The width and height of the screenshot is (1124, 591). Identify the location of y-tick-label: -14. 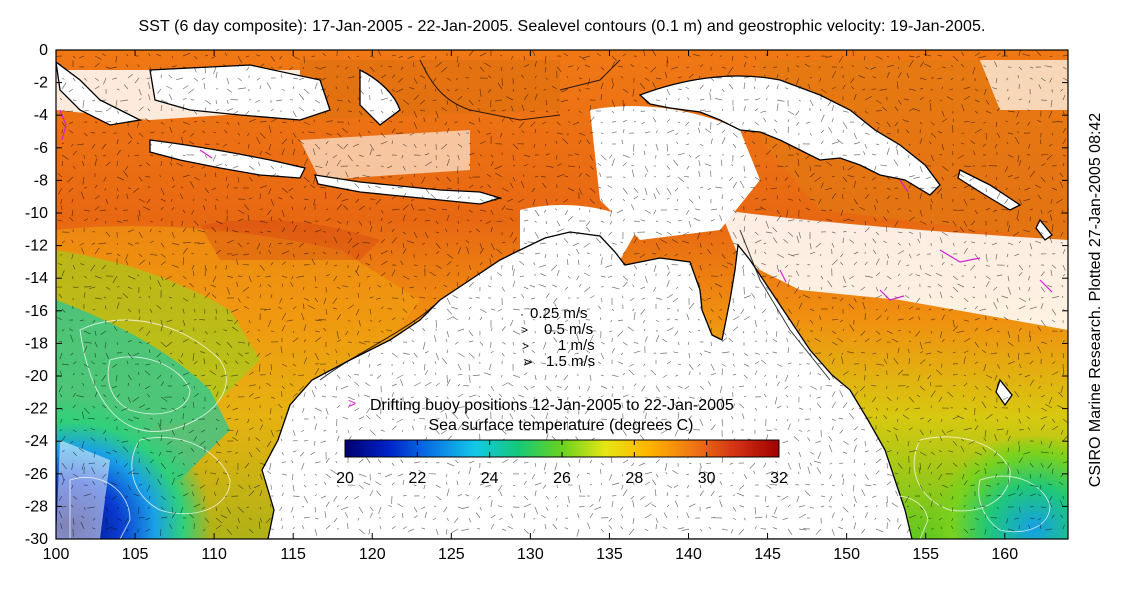
(36, 278).